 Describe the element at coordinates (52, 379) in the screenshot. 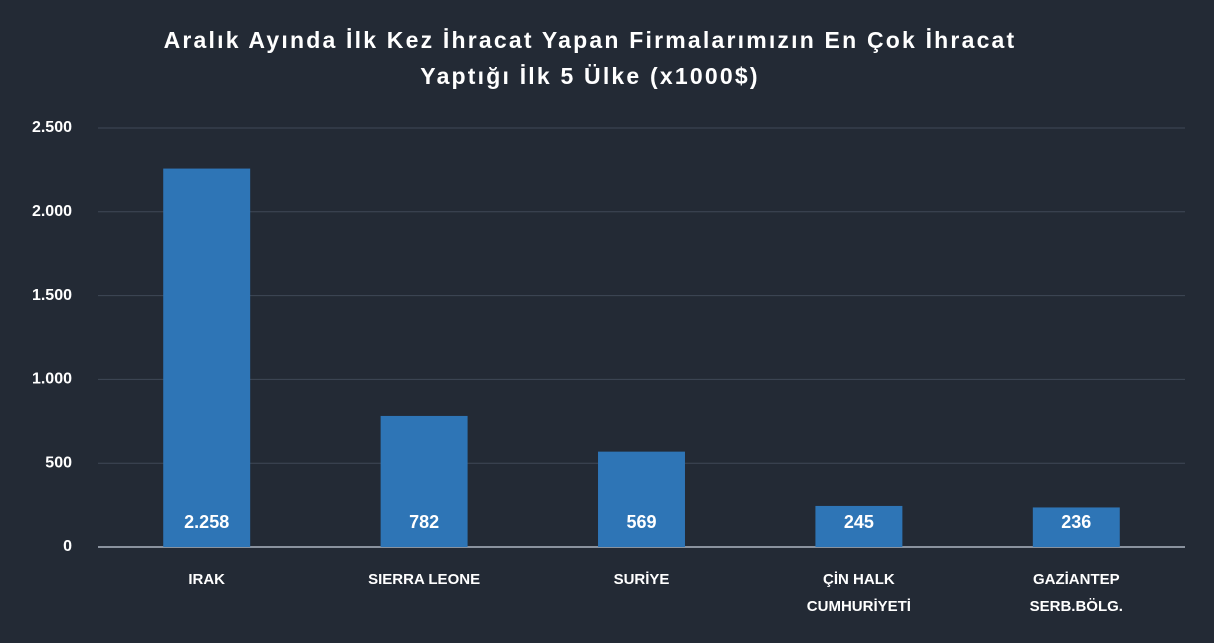

I see `y-tick-label: 1.000` at that location.